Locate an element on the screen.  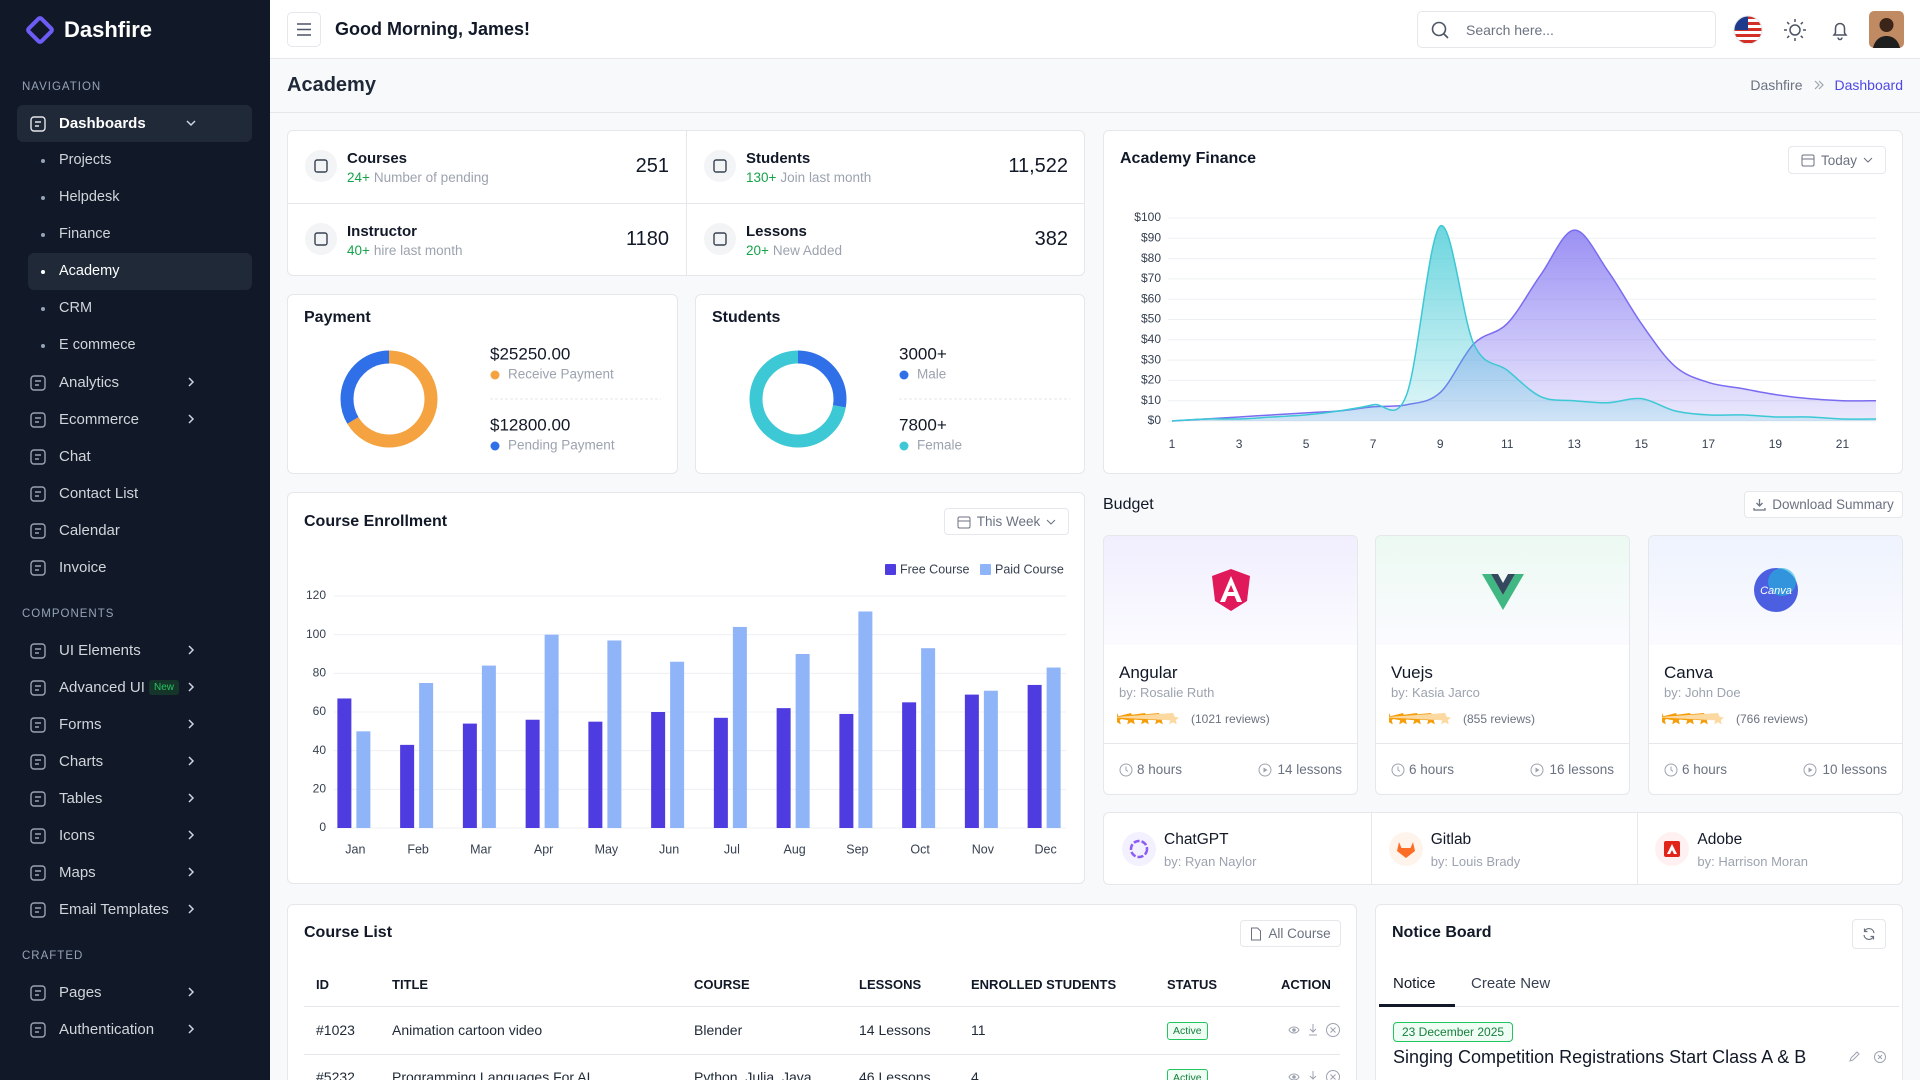
tab: Create New is located at coordinates (1511, 983).